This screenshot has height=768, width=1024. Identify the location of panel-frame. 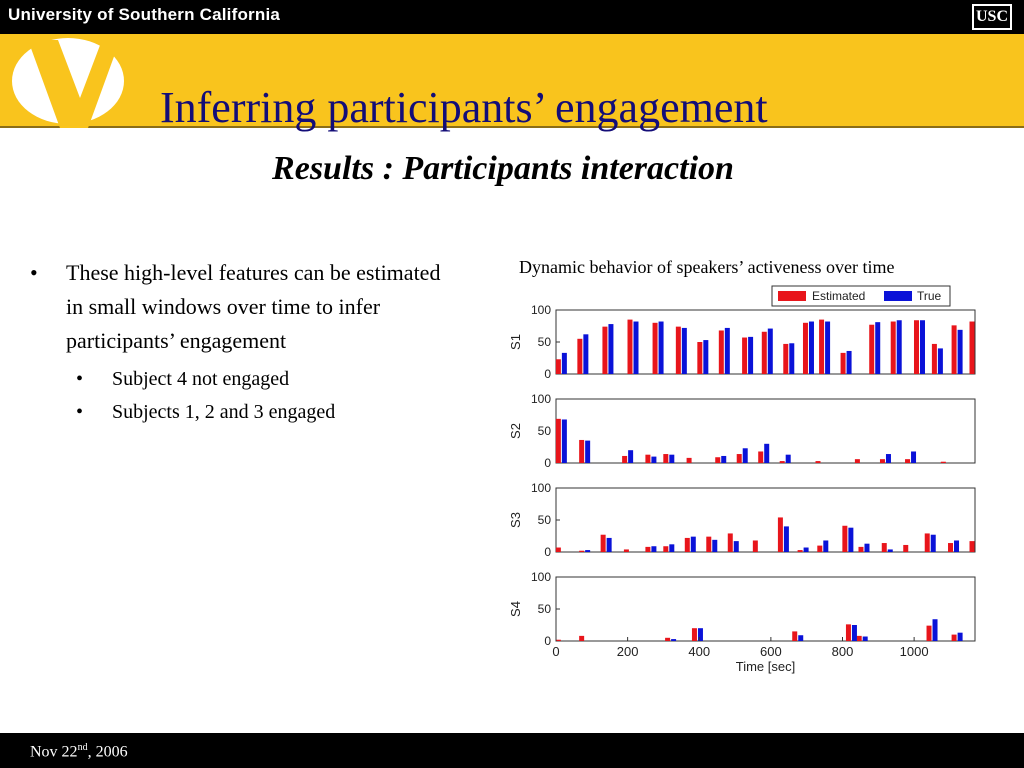
(765, 520).